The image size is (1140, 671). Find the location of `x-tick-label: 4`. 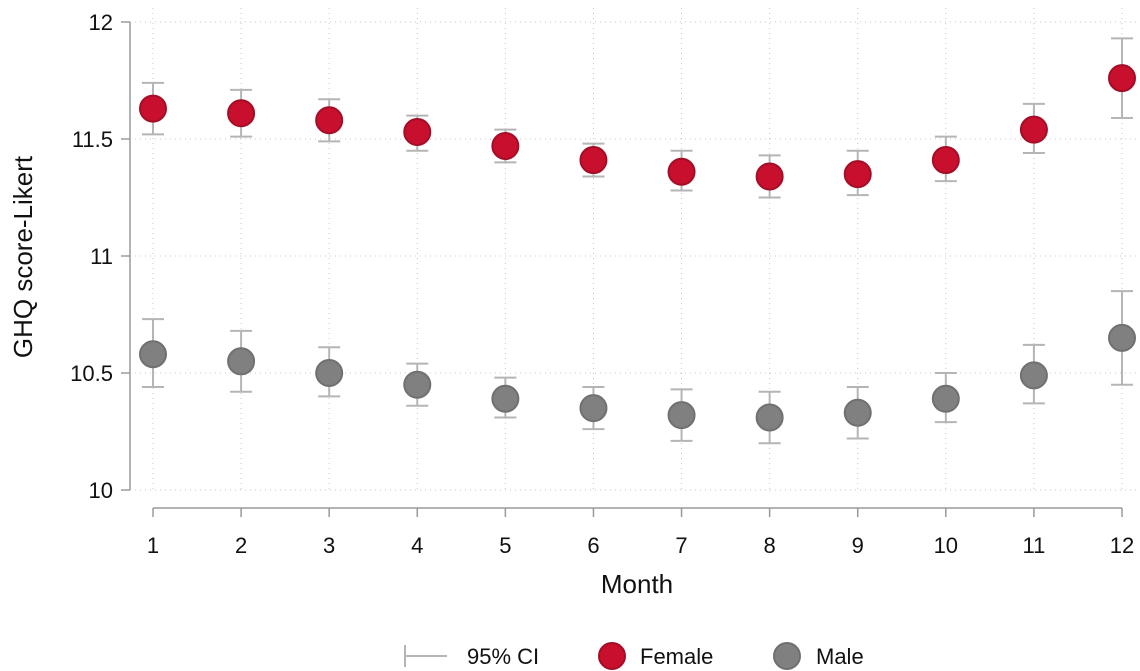

x-tick-label: 4 is located at coordinates (417, 545).